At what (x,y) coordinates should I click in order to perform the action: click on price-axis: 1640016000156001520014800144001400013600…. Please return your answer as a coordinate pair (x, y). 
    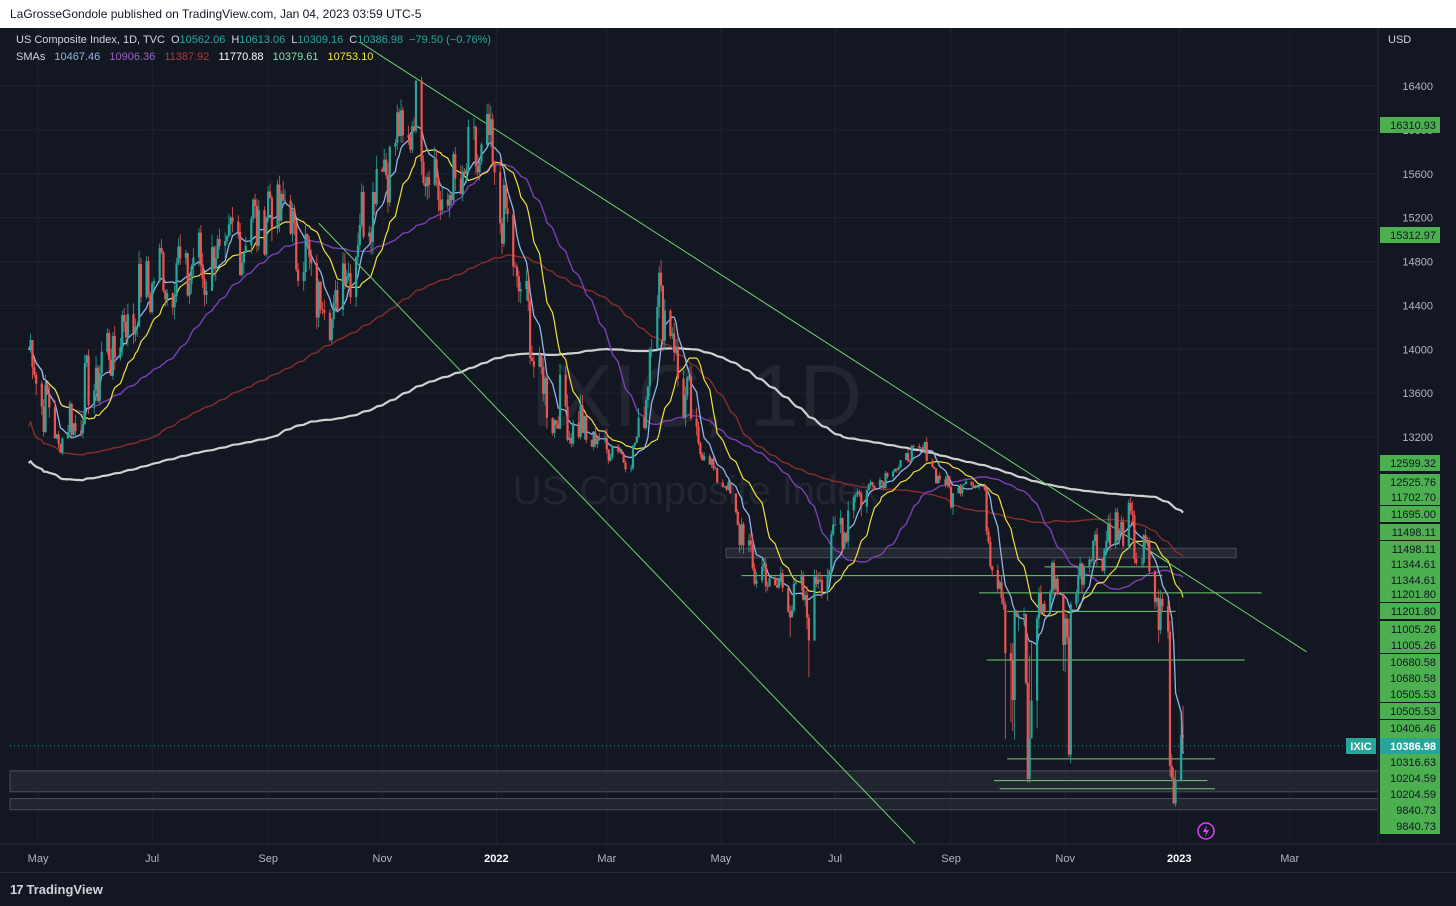
    Looking at the image, I should click on (1416, 436).